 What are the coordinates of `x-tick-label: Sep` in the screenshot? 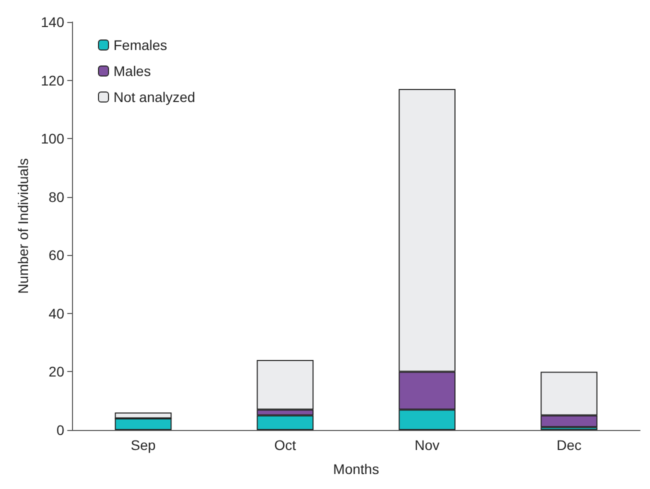 It's located at (143, 445).